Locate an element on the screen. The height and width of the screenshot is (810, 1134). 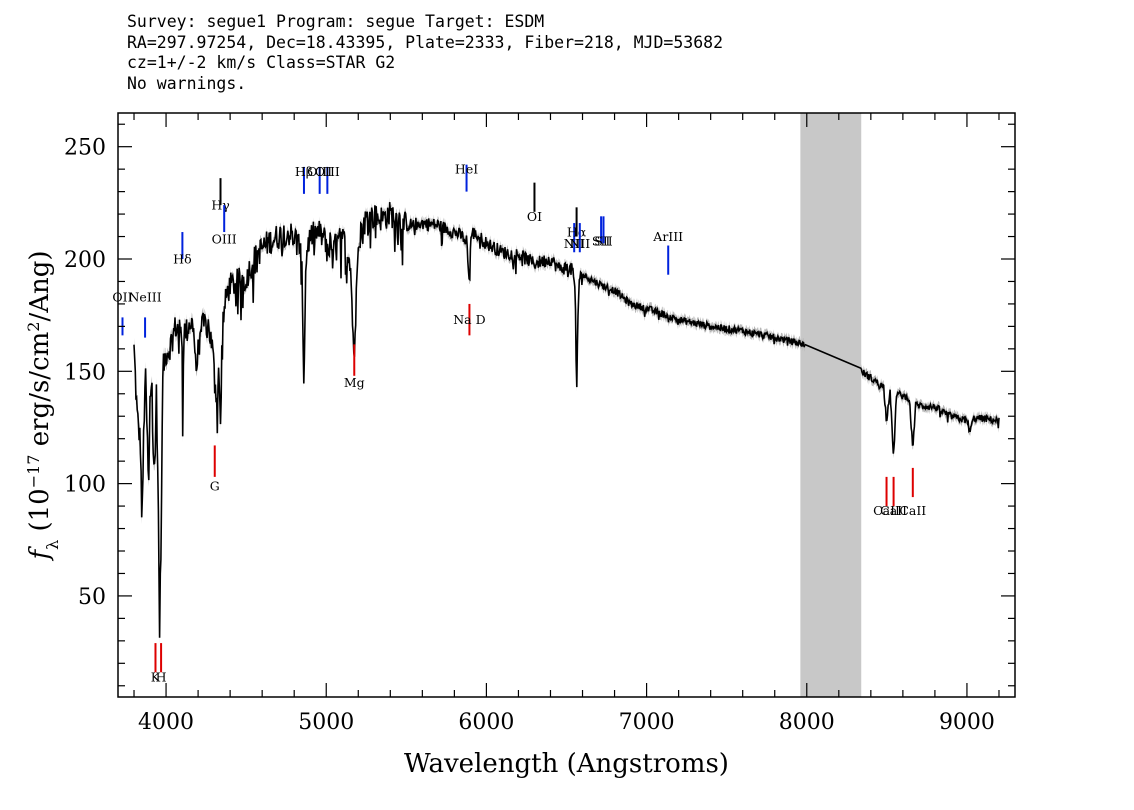
x-tick-label-6000: 6000 is located at coordinates (486, 722).